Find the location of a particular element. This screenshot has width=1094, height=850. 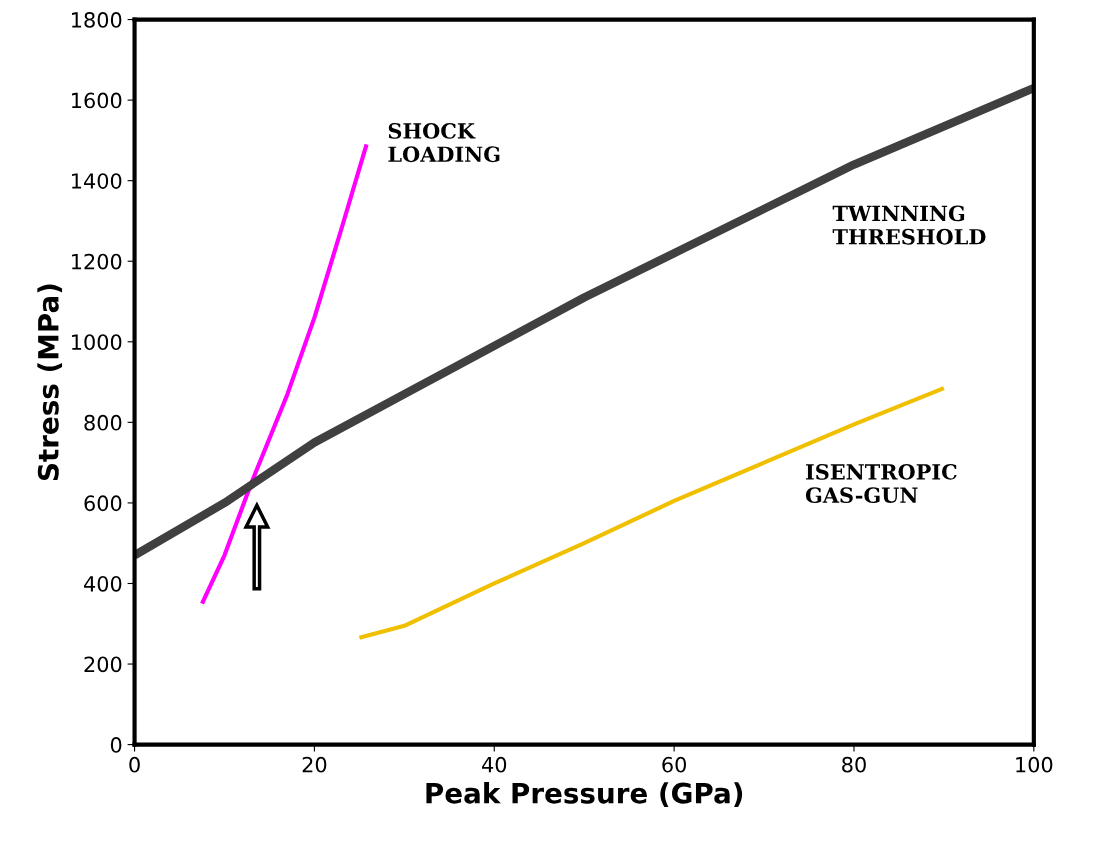

y-tick-label: 1400 is located at coordinates (97, 181).